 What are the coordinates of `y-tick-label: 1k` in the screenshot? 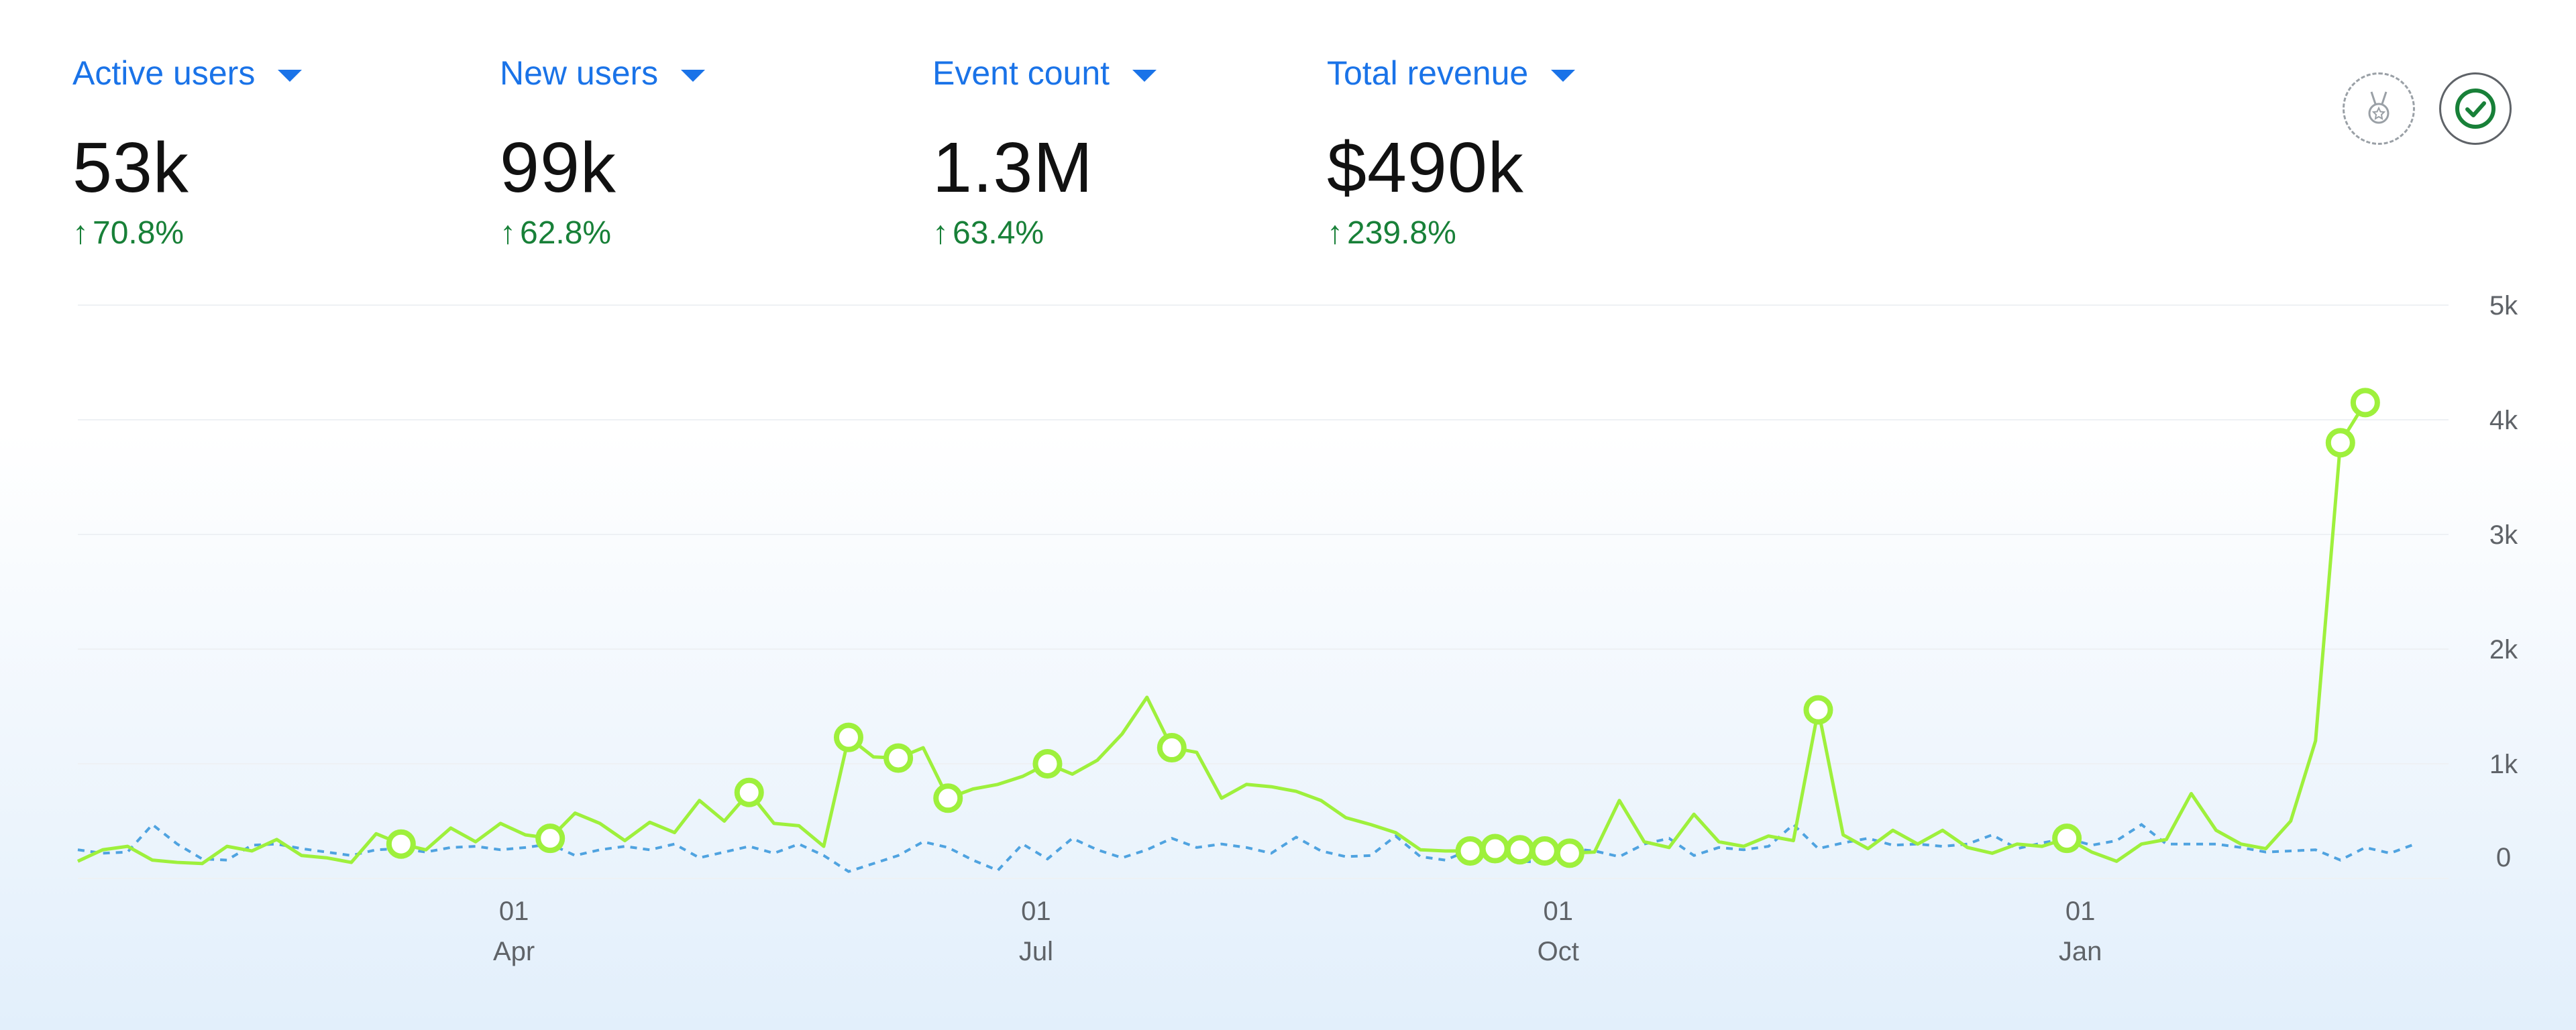 It's located at (2503, 764).